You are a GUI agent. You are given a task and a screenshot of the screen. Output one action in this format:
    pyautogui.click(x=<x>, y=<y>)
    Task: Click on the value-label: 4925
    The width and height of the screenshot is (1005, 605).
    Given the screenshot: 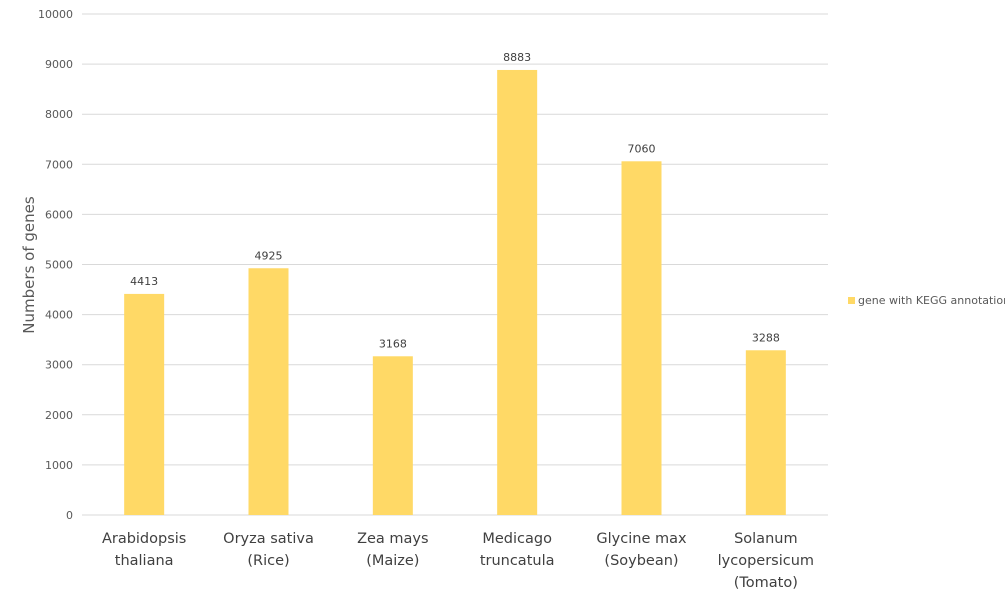 What is the action you would take?
    pyautogui.click(x=269, y=255)
    